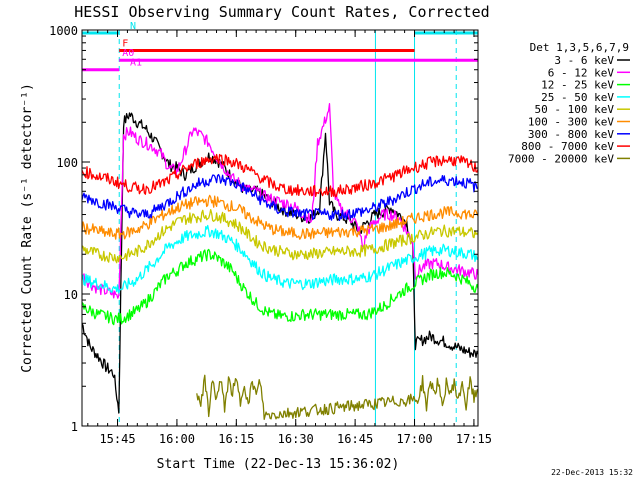  I want to click on x-tick-label: 16:30, so click(296, 439).